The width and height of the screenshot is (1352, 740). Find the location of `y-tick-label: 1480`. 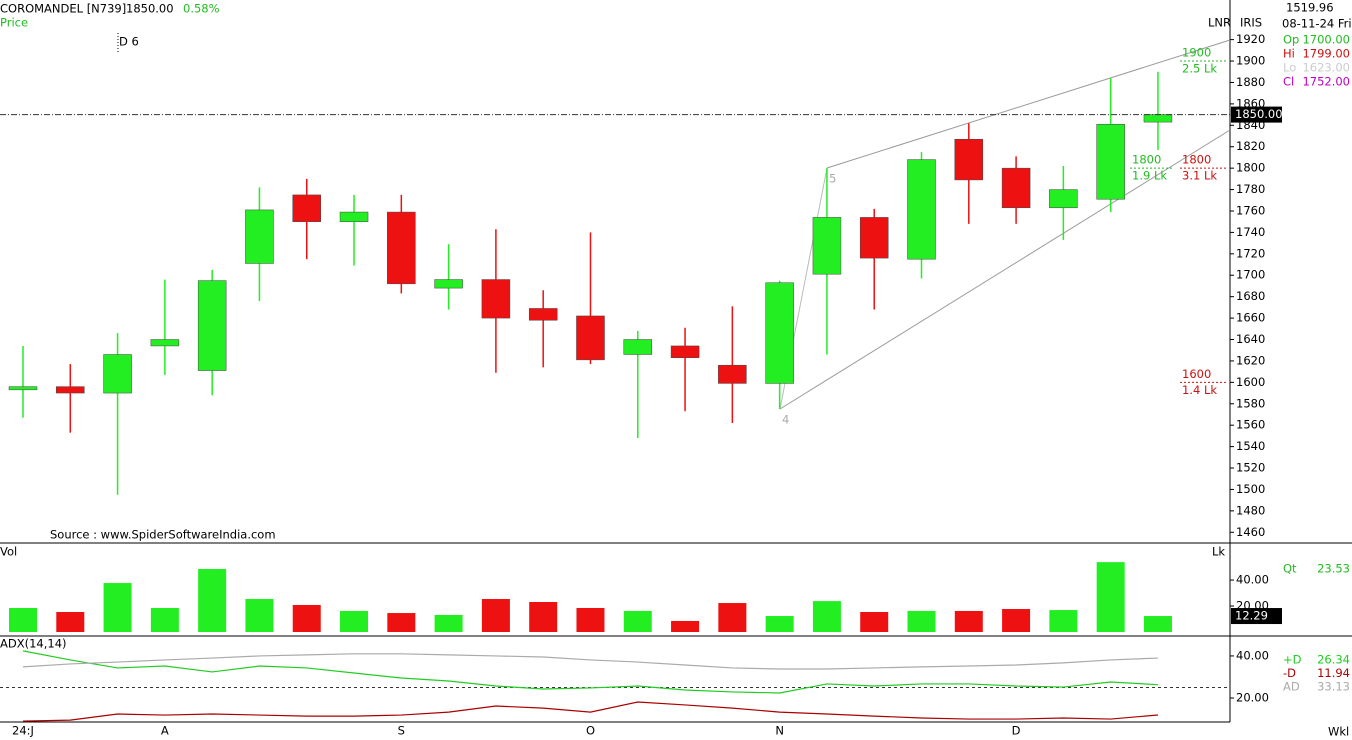

y-tick-label: 1480 is located at coordinates (1250, 510).